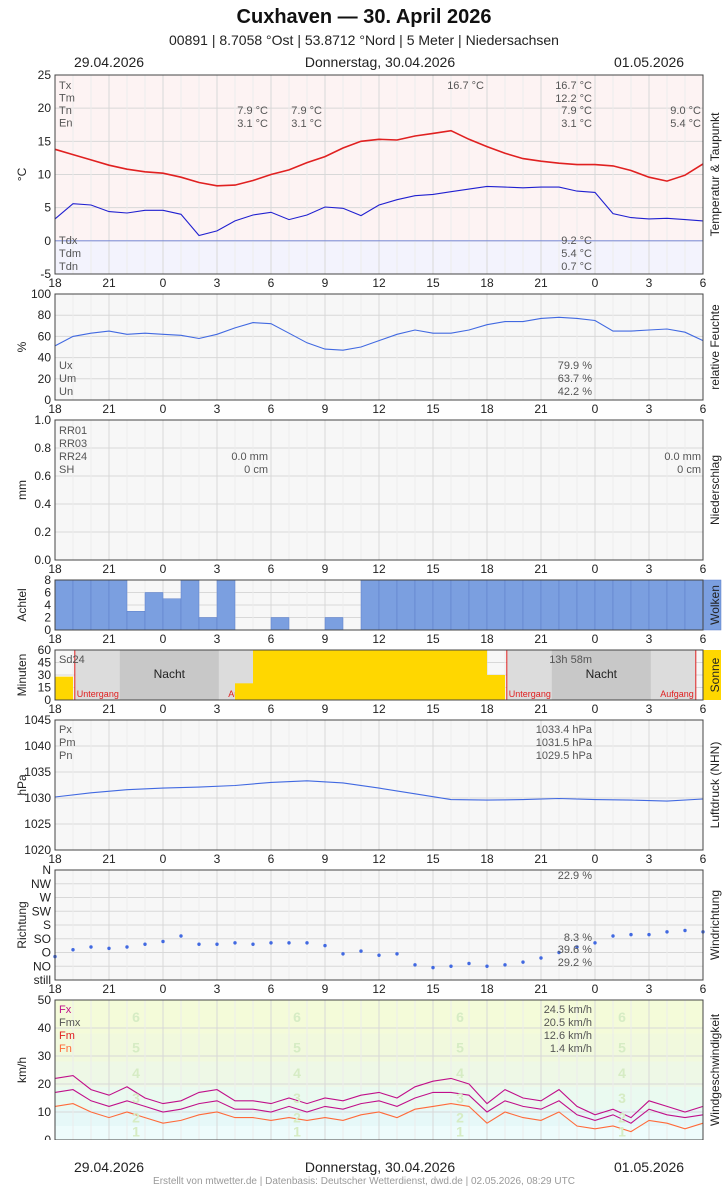 The image size is (728, 1190). Describe the element at coordinates (249, 457) in the screenshot. I see `stat-value-rr24: 0.0 mm` at that location.